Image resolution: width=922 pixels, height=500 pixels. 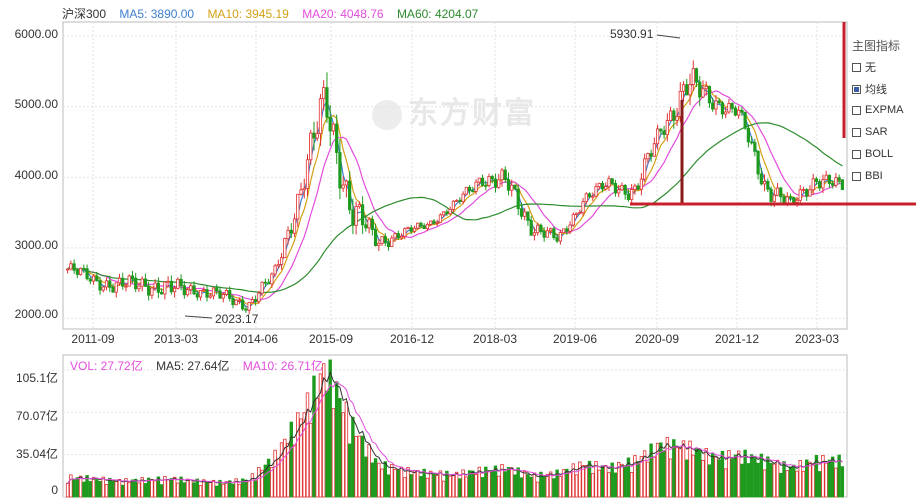 What do you see at coordinates (878, 110) in the screenshot?
I see `indicator-option-expma: EXPMA` at bounding box center [878, 110].